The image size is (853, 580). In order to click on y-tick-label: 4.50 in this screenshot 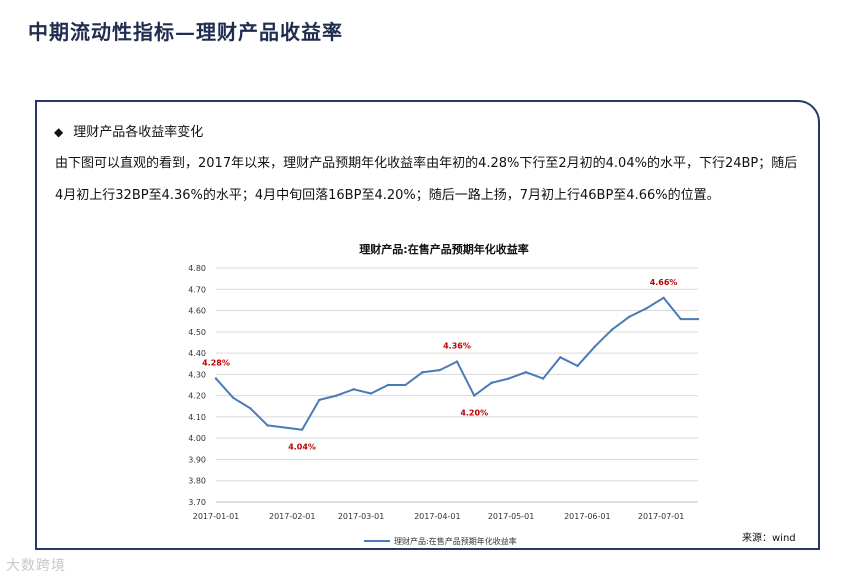, I will do `click(197, 332)`.